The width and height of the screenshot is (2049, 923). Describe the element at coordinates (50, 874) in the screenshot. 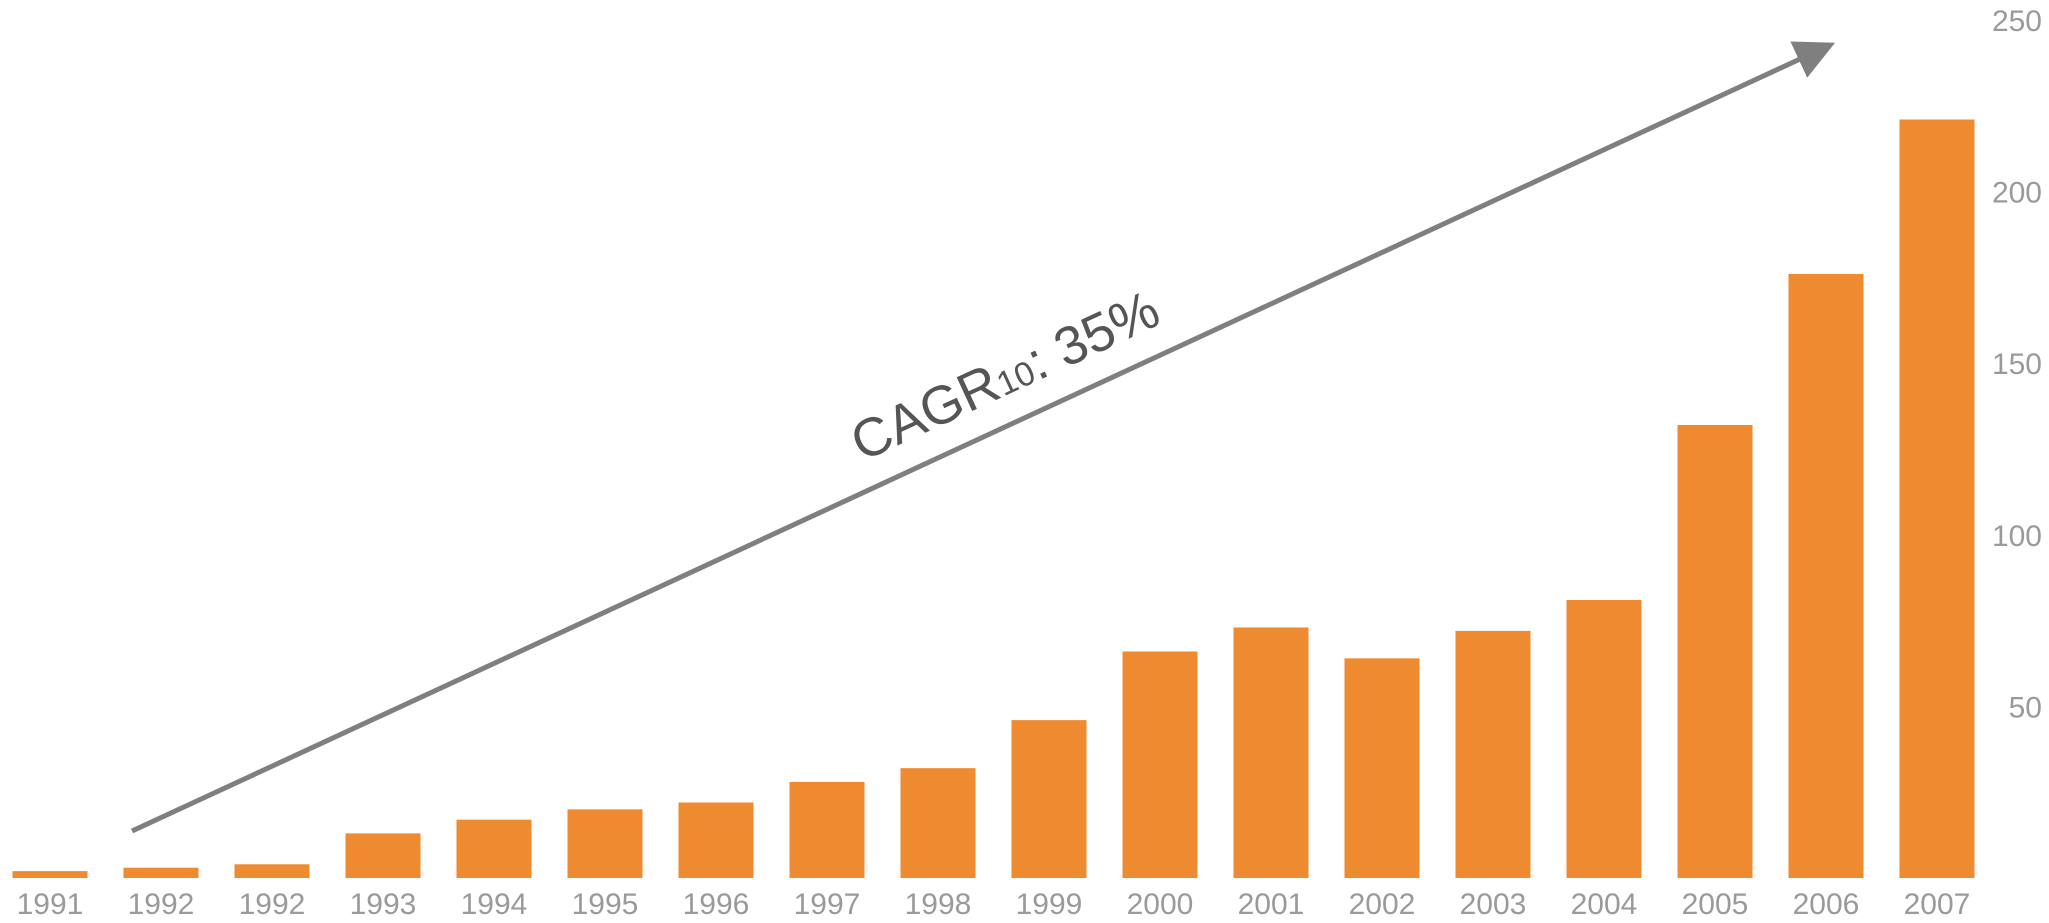

I see `bar-1991` at that location.